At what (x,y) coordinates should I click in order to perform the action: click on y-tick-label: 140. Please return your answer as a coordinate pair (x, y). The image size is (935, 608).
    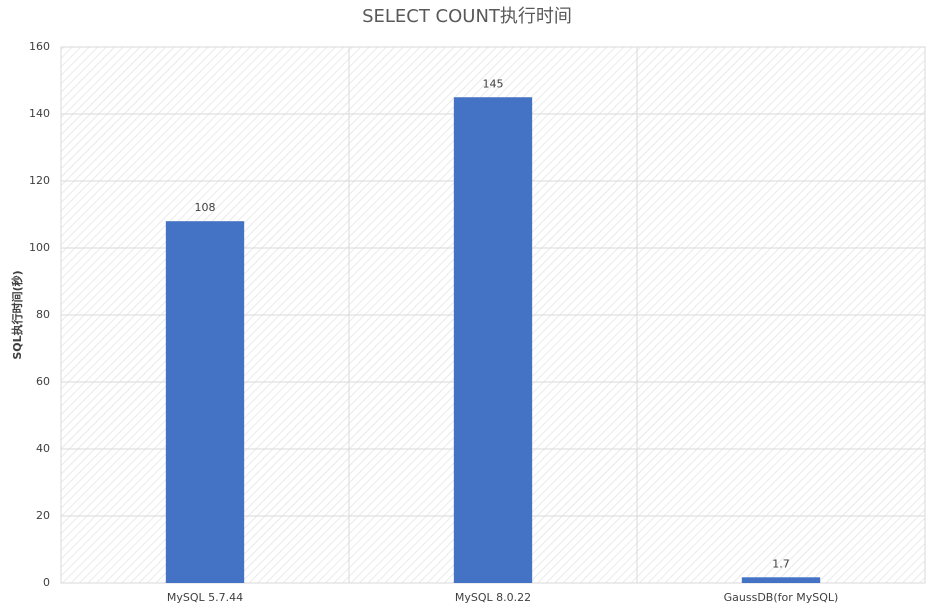
    Looking at the image, I should click on (39, 113).